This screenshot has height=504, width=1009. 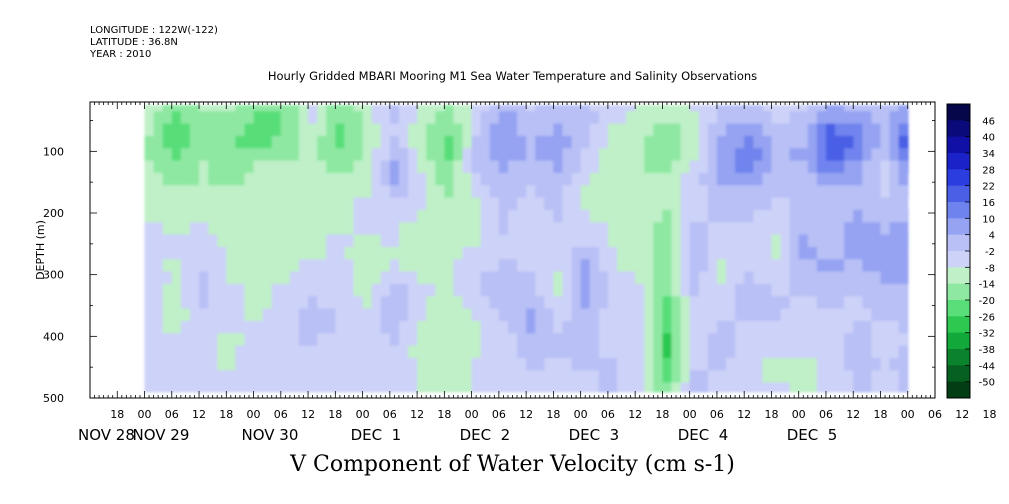 I want to click on x-tick-label: 18, so click(x=335, y=414).